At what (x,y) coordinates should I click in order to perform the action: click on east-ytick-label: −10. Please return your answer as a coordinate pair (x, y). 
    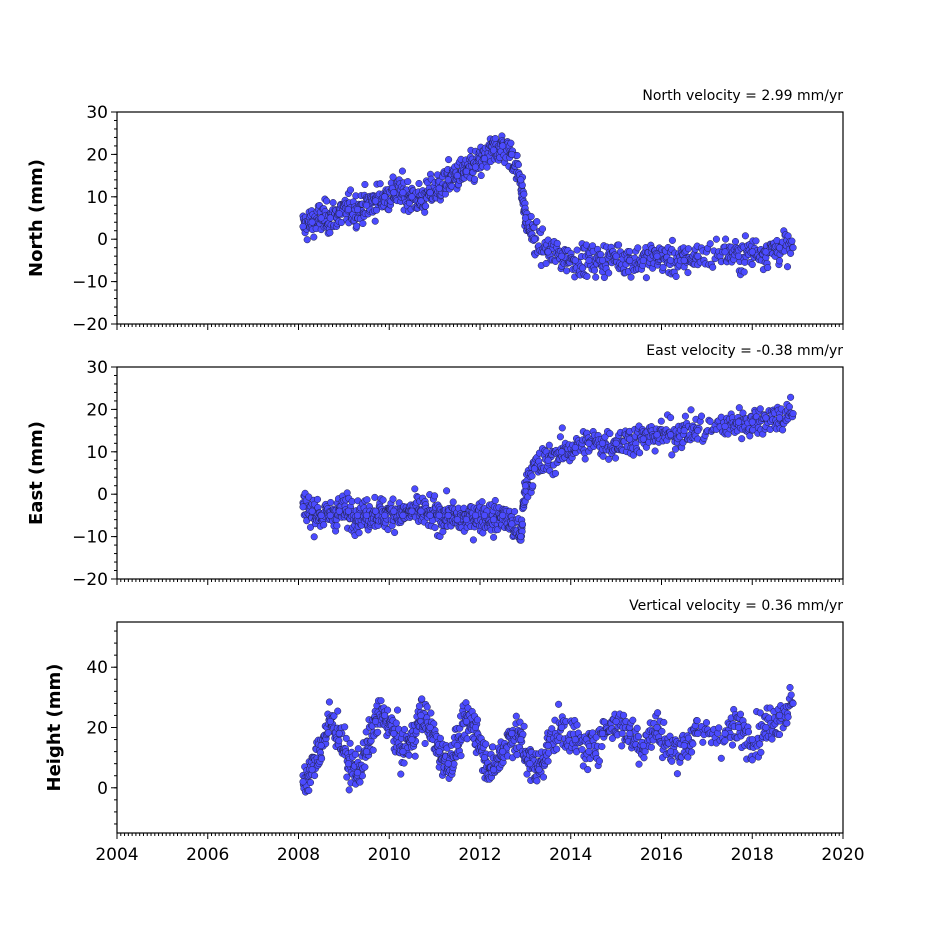
    Looking at the image, I should click on (90, 538).